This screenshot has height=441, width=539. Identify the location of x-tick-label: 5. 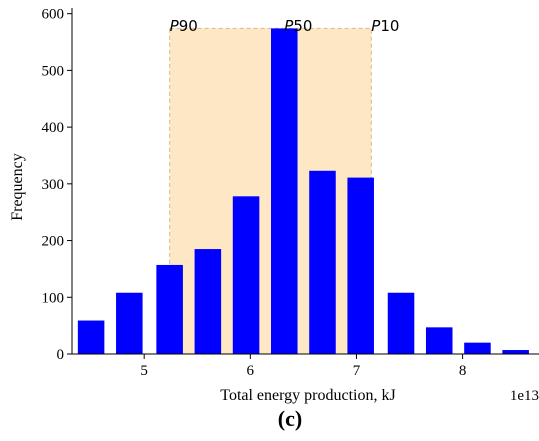
(144, 371).